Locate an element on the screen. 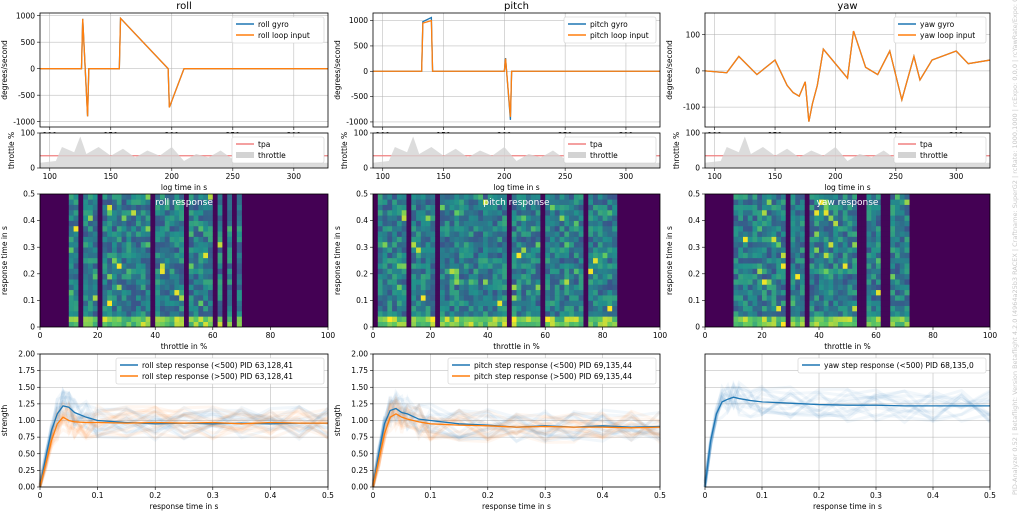 Image resolution: width=1024 pixels, height=516 pixels. legend-label: pitch gyro is located at coordinates (609, 24).